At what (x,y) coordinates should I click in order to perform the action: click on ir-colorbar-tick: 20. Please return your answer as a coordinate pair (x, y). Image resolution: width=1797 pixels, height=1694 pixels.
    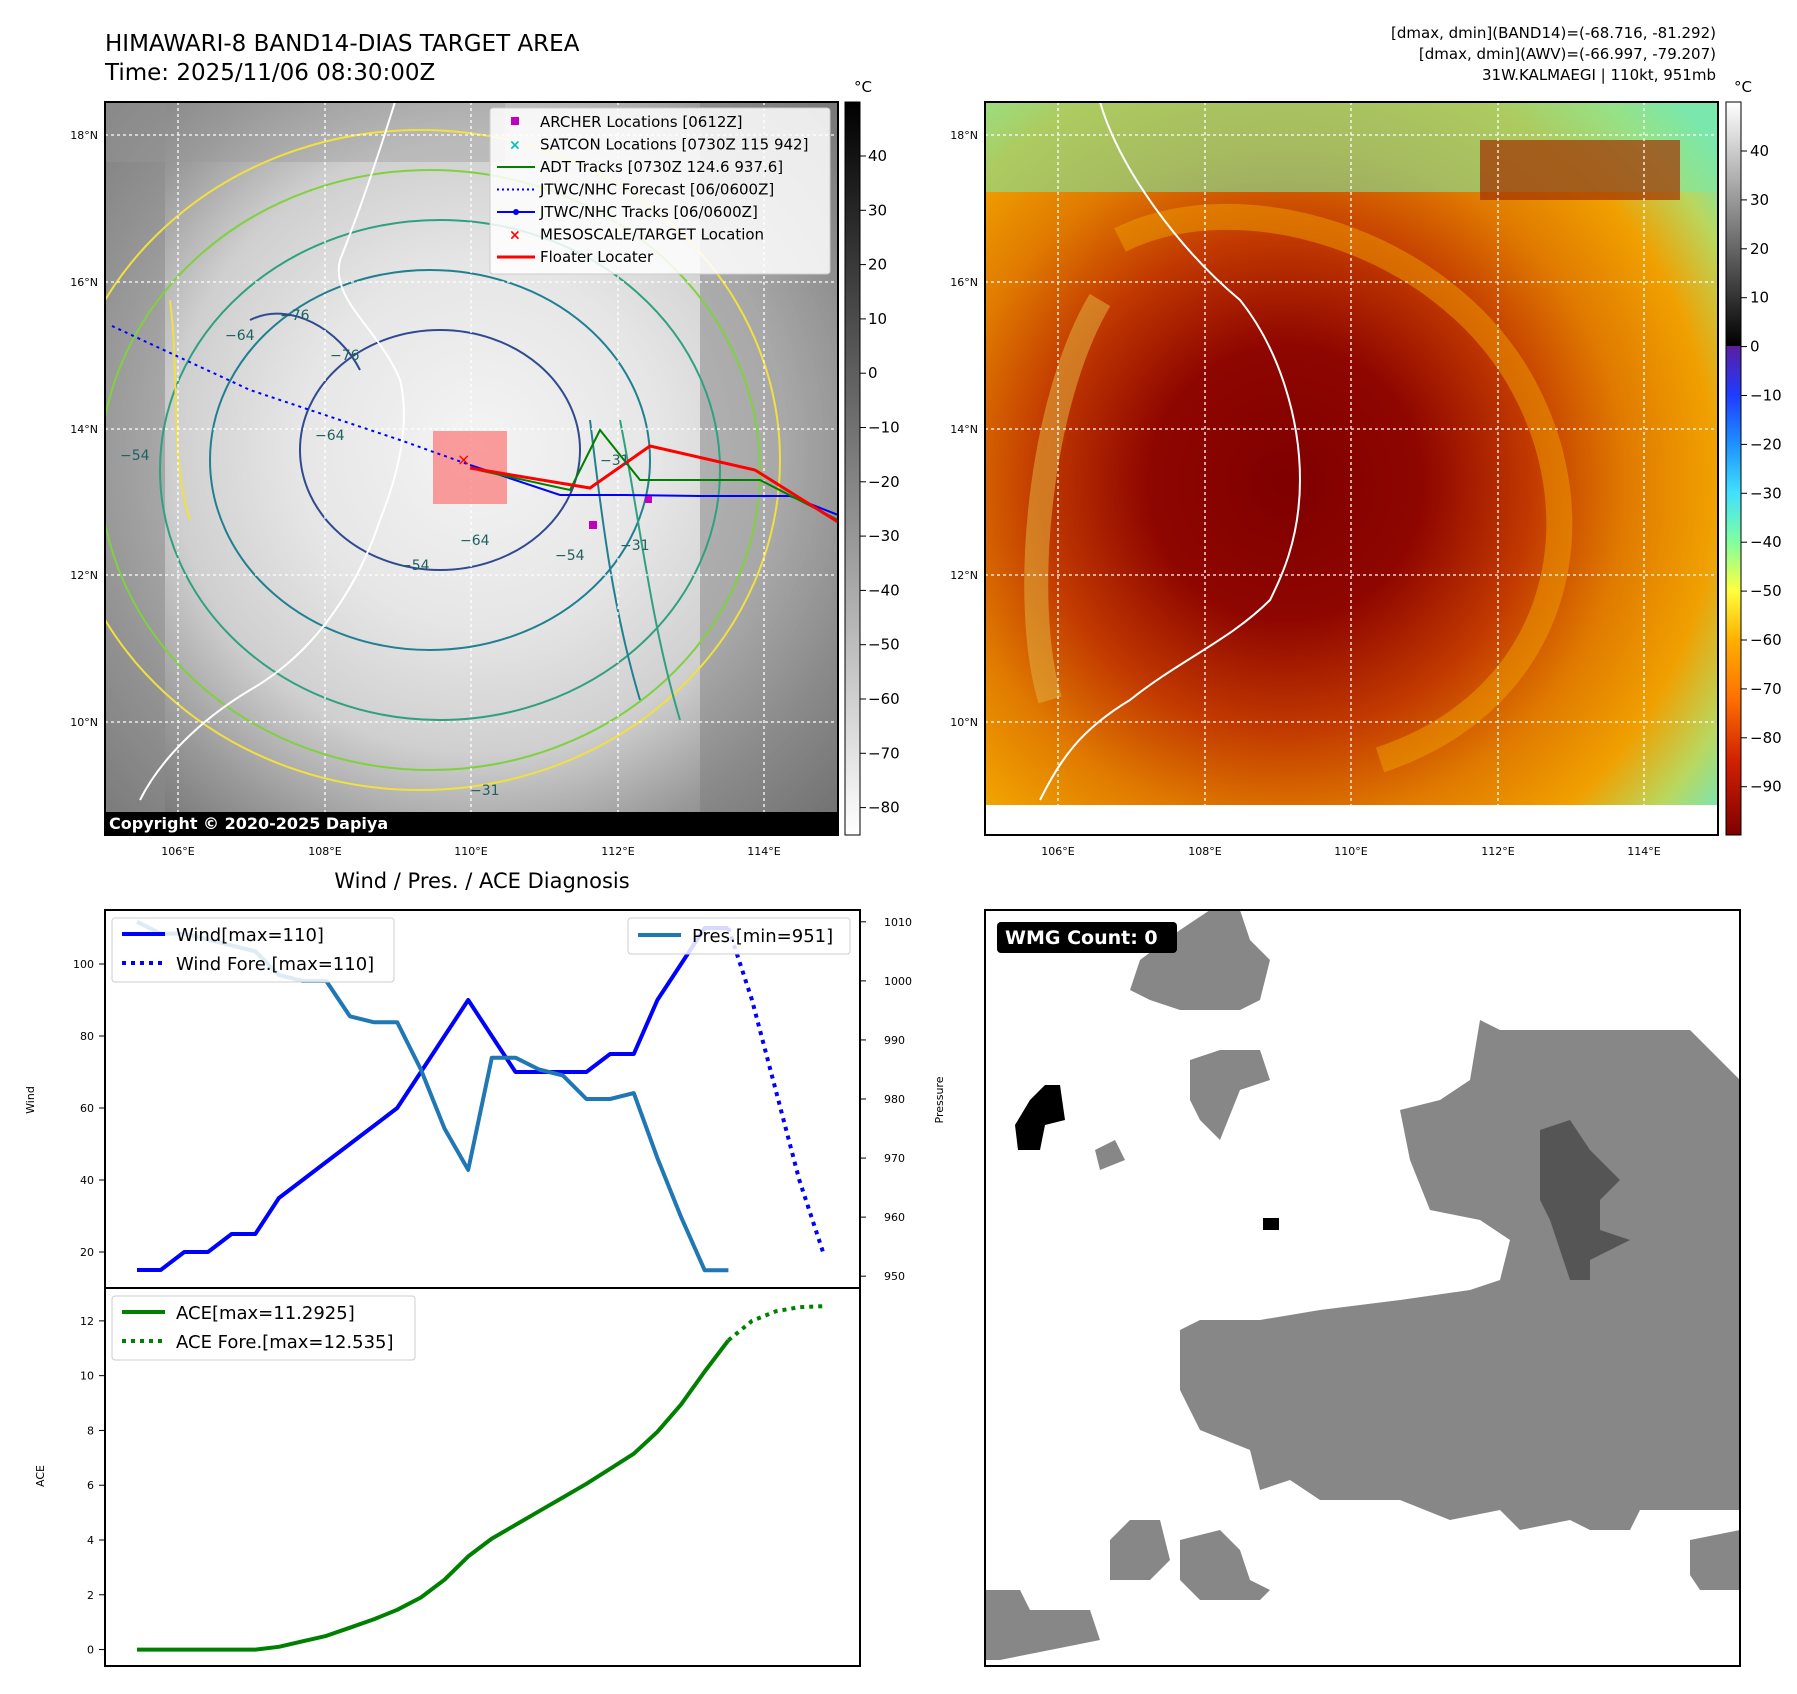
    Looking at the image, I should click on (877, 265).